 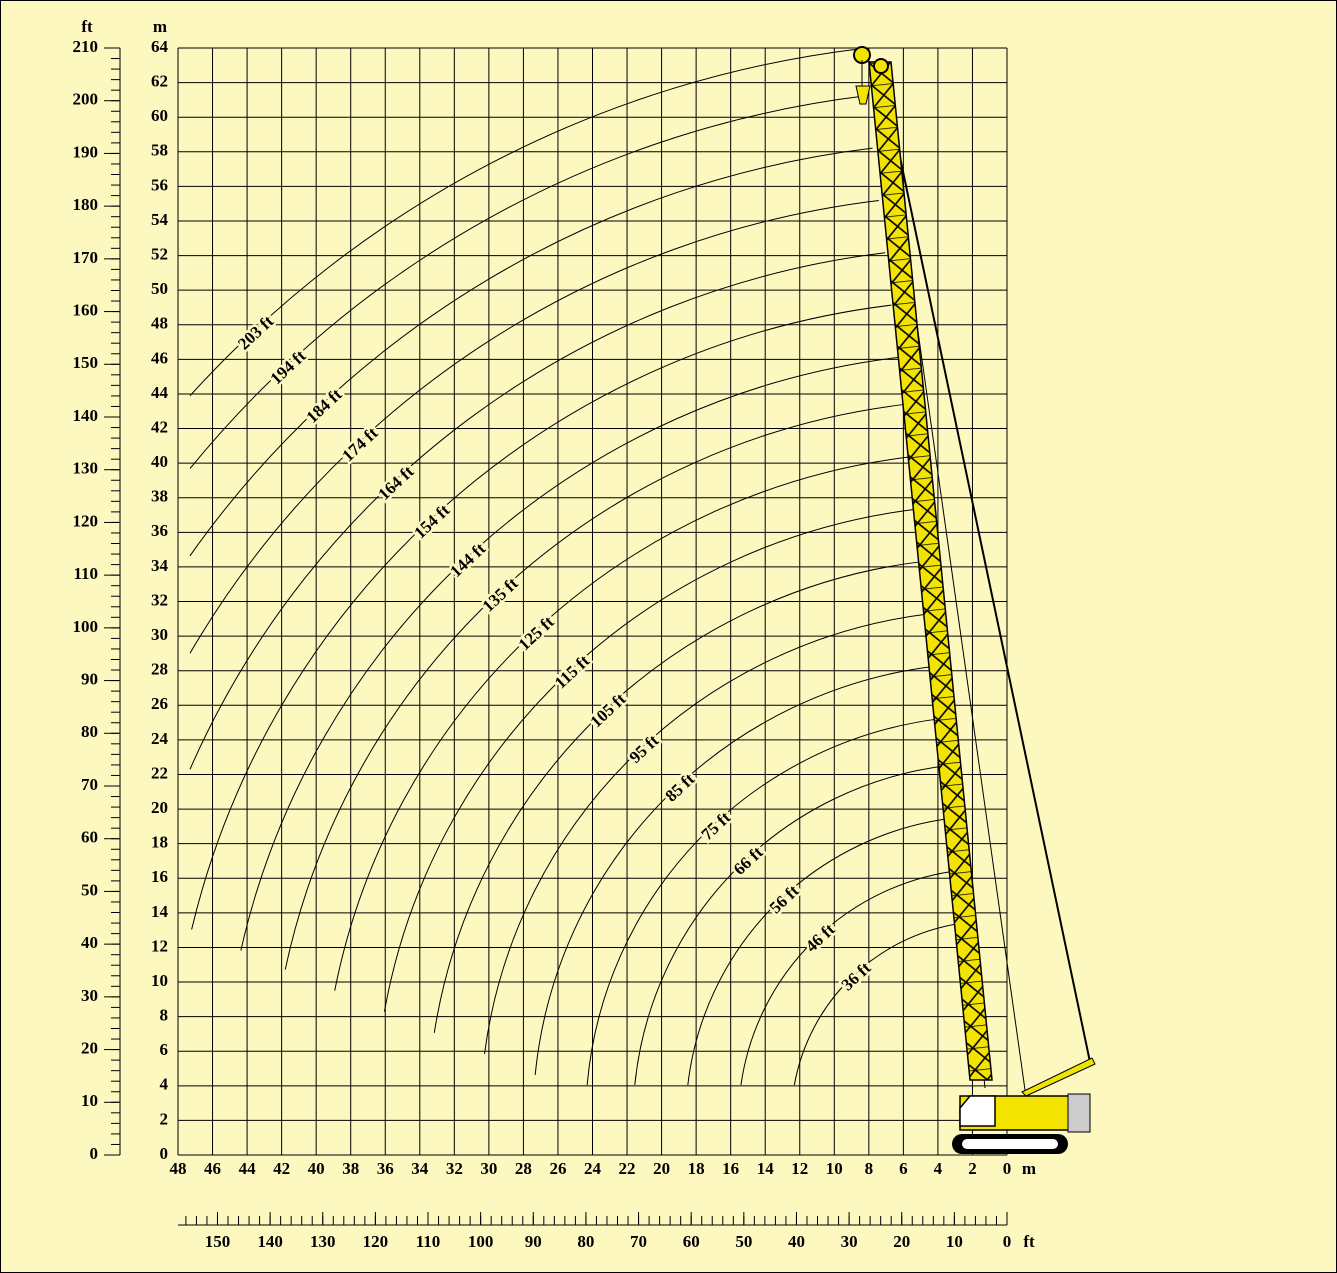 I want to click on x-tick-label: 6, so click(x=903, y=1168).